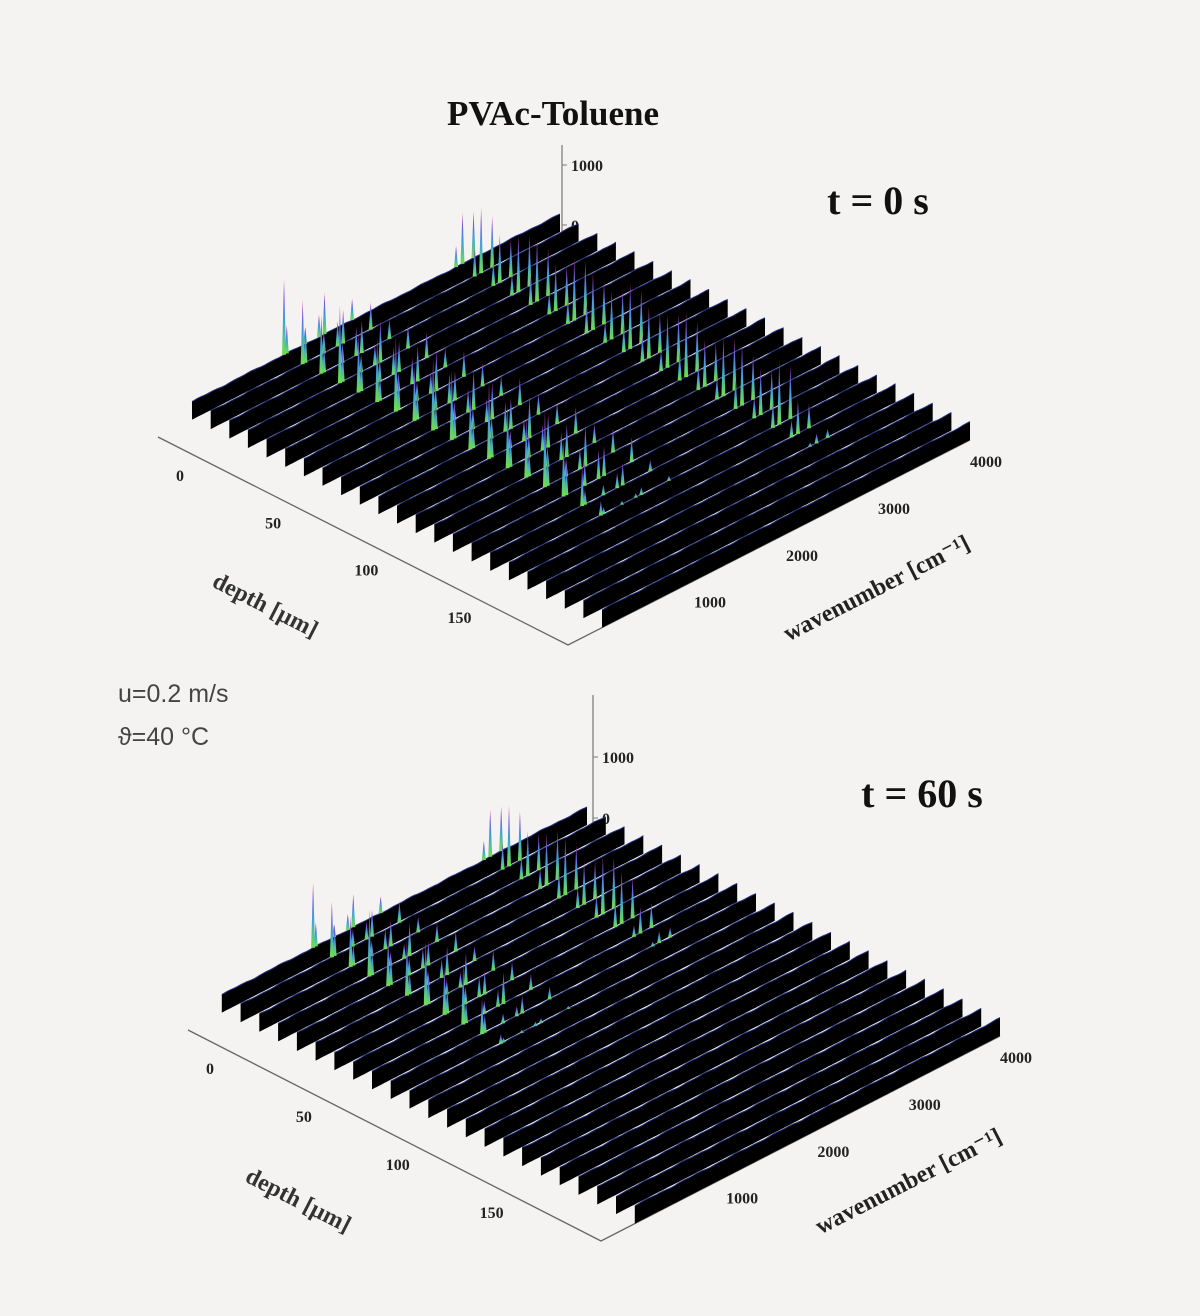 The image size is (1200, 1316). What do you see at coordinates (366, 571) in the screenshot?
I see `depth-tick-label: 100` at bounding box center [366, 571].